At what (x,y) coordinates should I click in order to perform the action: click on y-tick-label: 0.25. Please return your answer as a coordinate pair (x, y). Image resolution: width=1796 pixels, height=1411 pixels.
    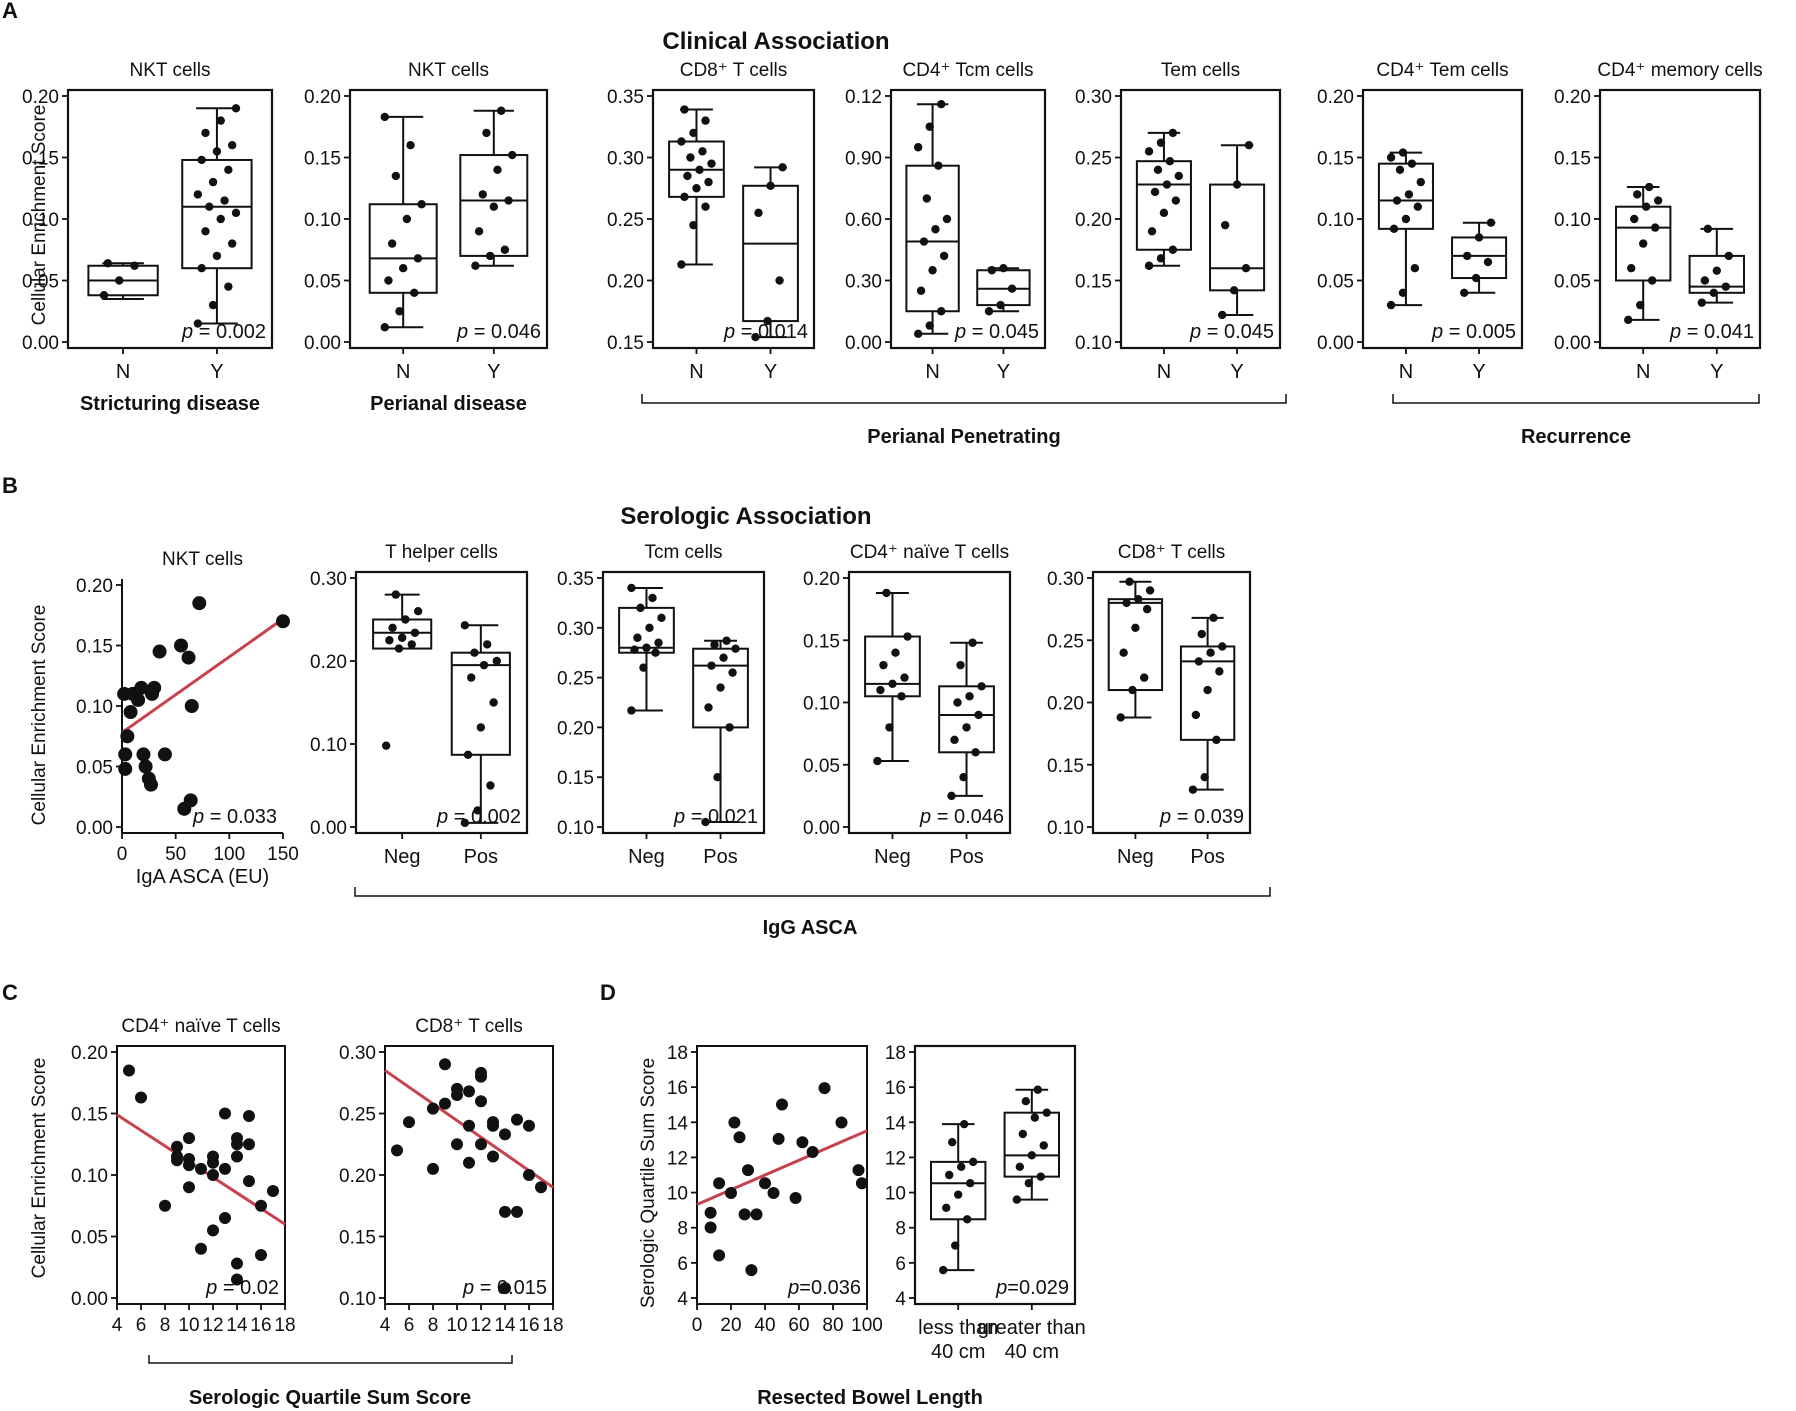
    Looking at the image, I should click on (357, 1115).